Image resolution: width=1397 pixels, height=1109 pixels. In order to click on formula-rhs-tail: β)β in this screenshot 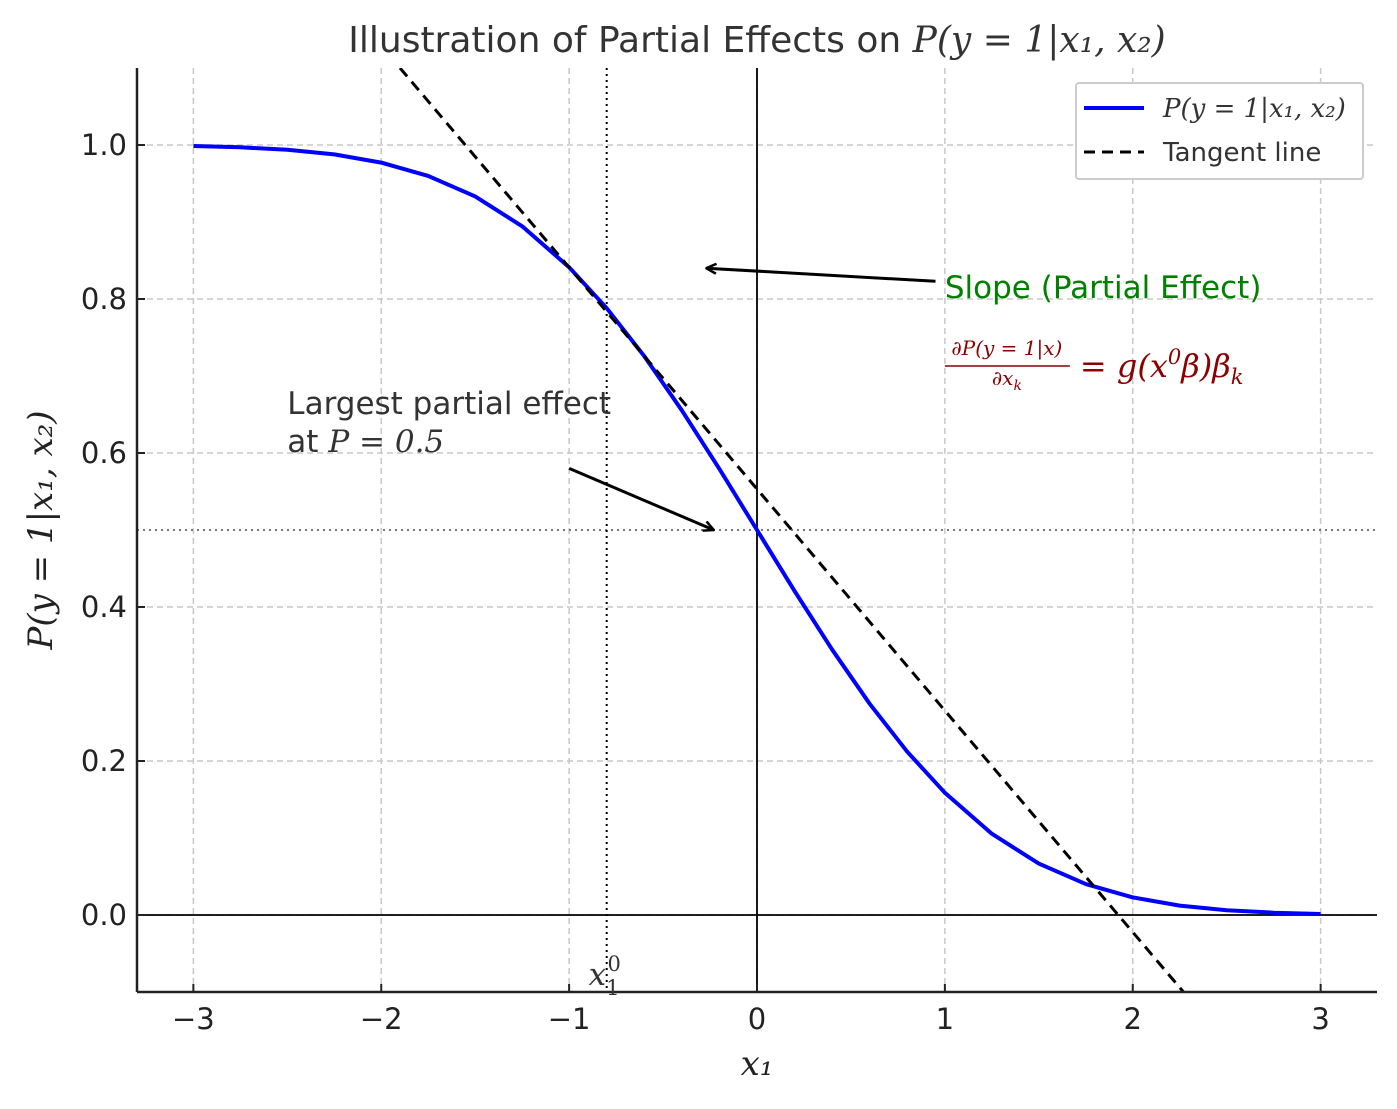, I will do `click(1205, 366)`.